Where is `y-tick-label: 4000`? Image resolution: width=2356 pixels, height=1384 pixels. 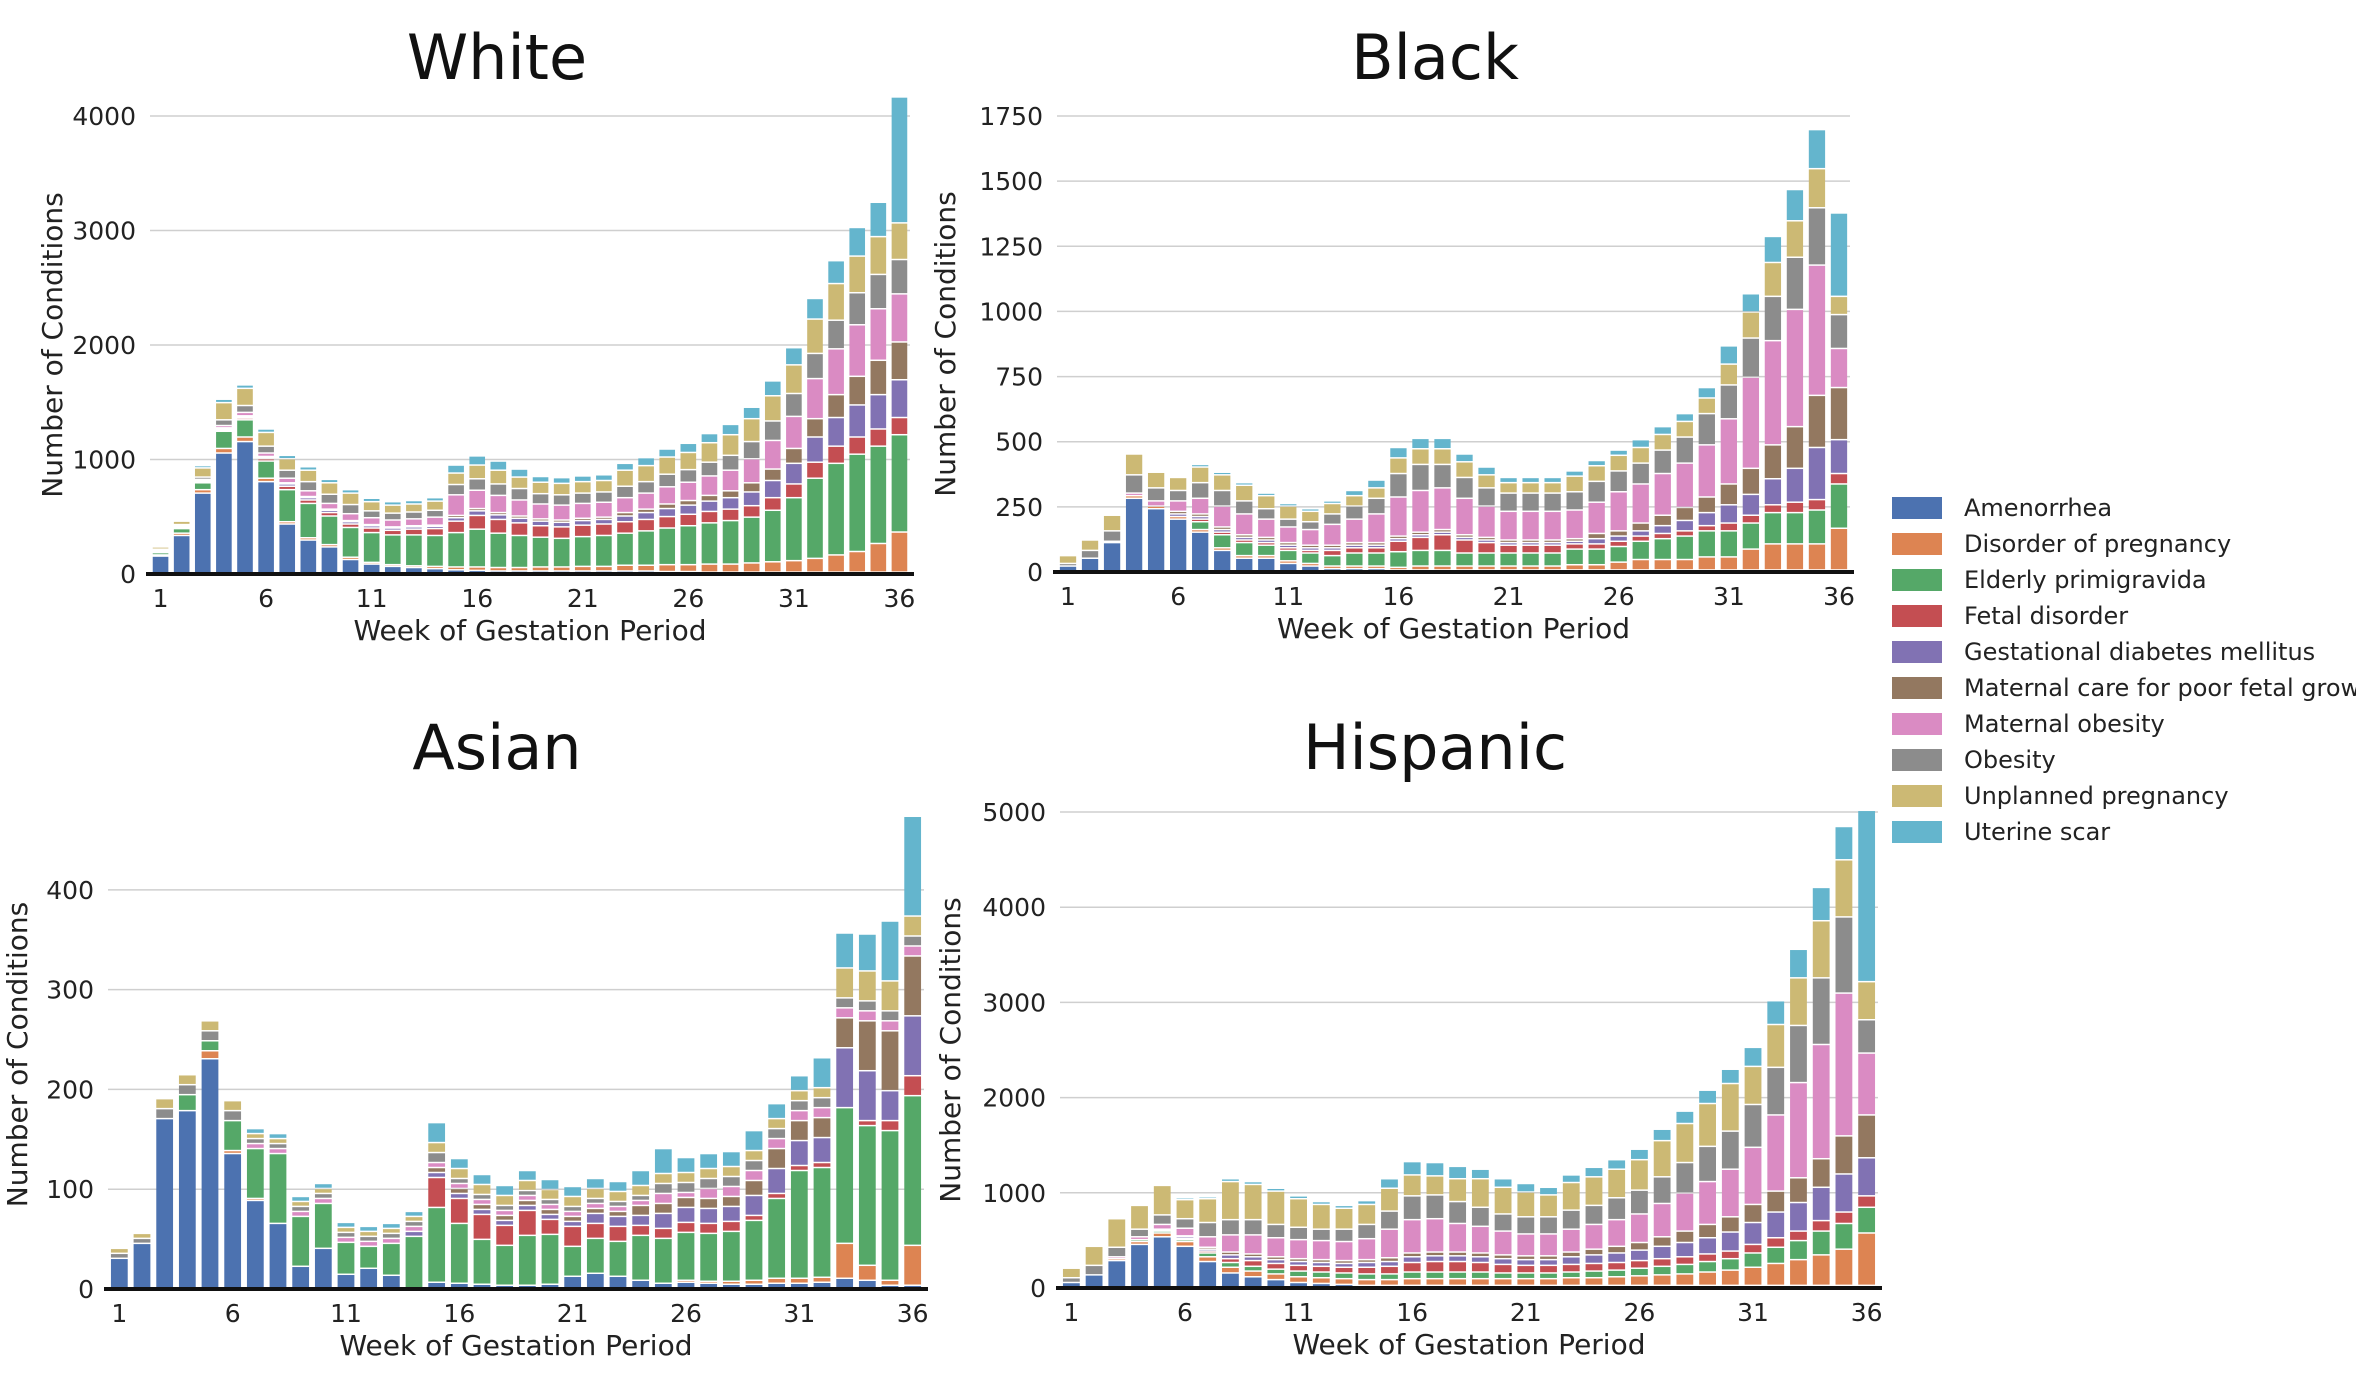 y-tick-label: 4000 is located at coordinates (104, 116).